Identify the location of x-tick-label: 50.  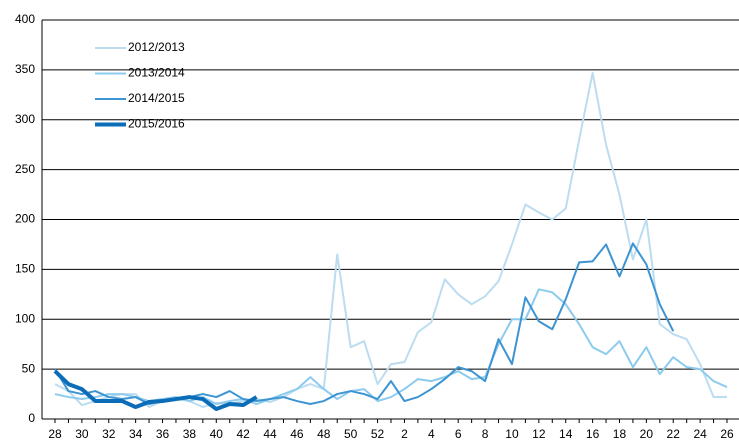
(351, 434).